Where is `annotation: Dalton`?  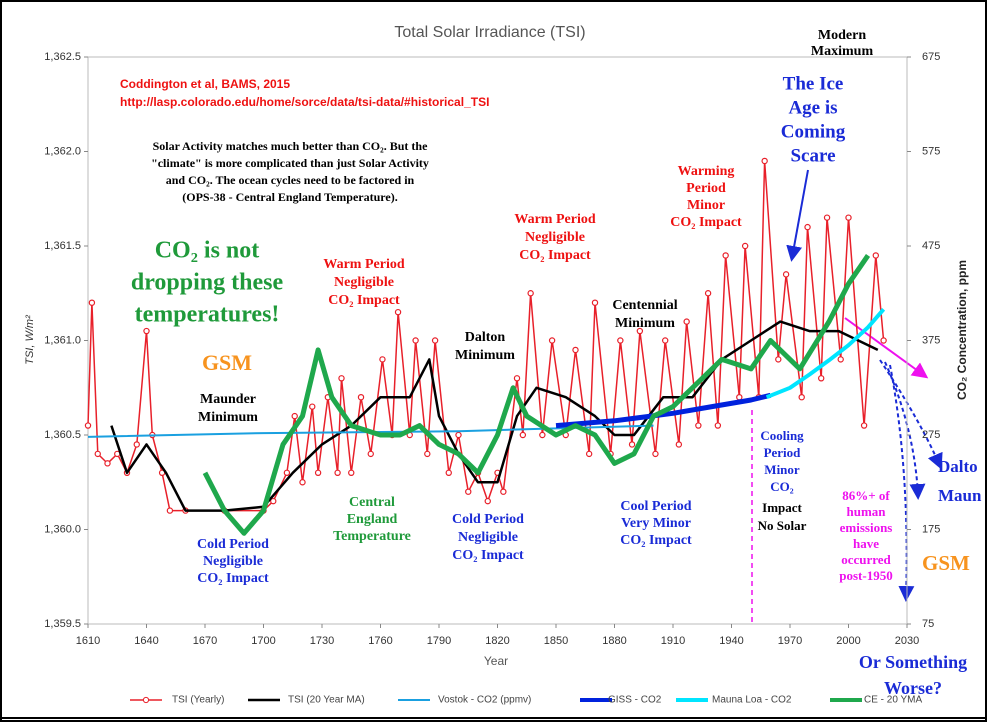
annotation: Dalton is located at coordinates (485, 337).